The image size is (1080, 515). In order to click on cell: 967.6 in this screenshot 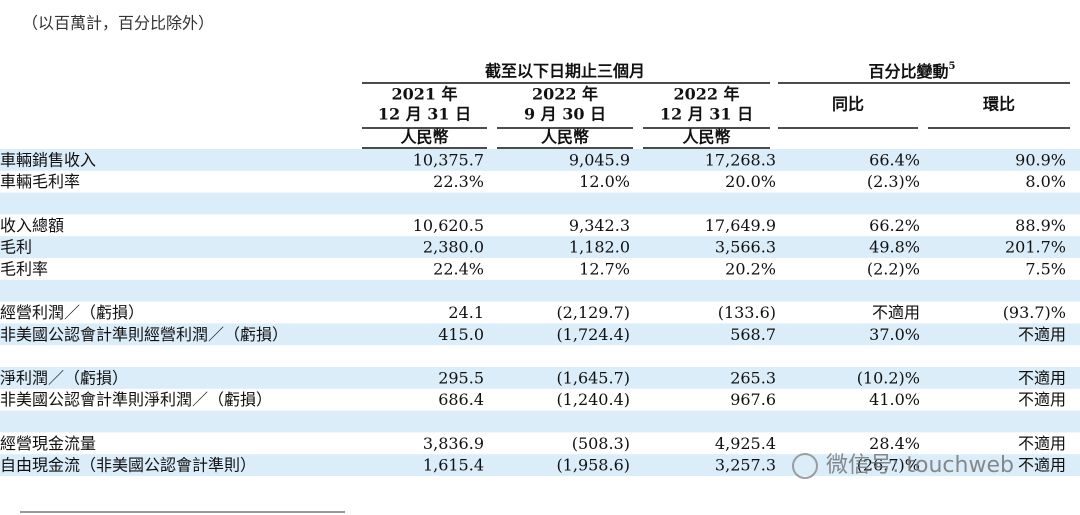, I will do `click(753, 399)`.